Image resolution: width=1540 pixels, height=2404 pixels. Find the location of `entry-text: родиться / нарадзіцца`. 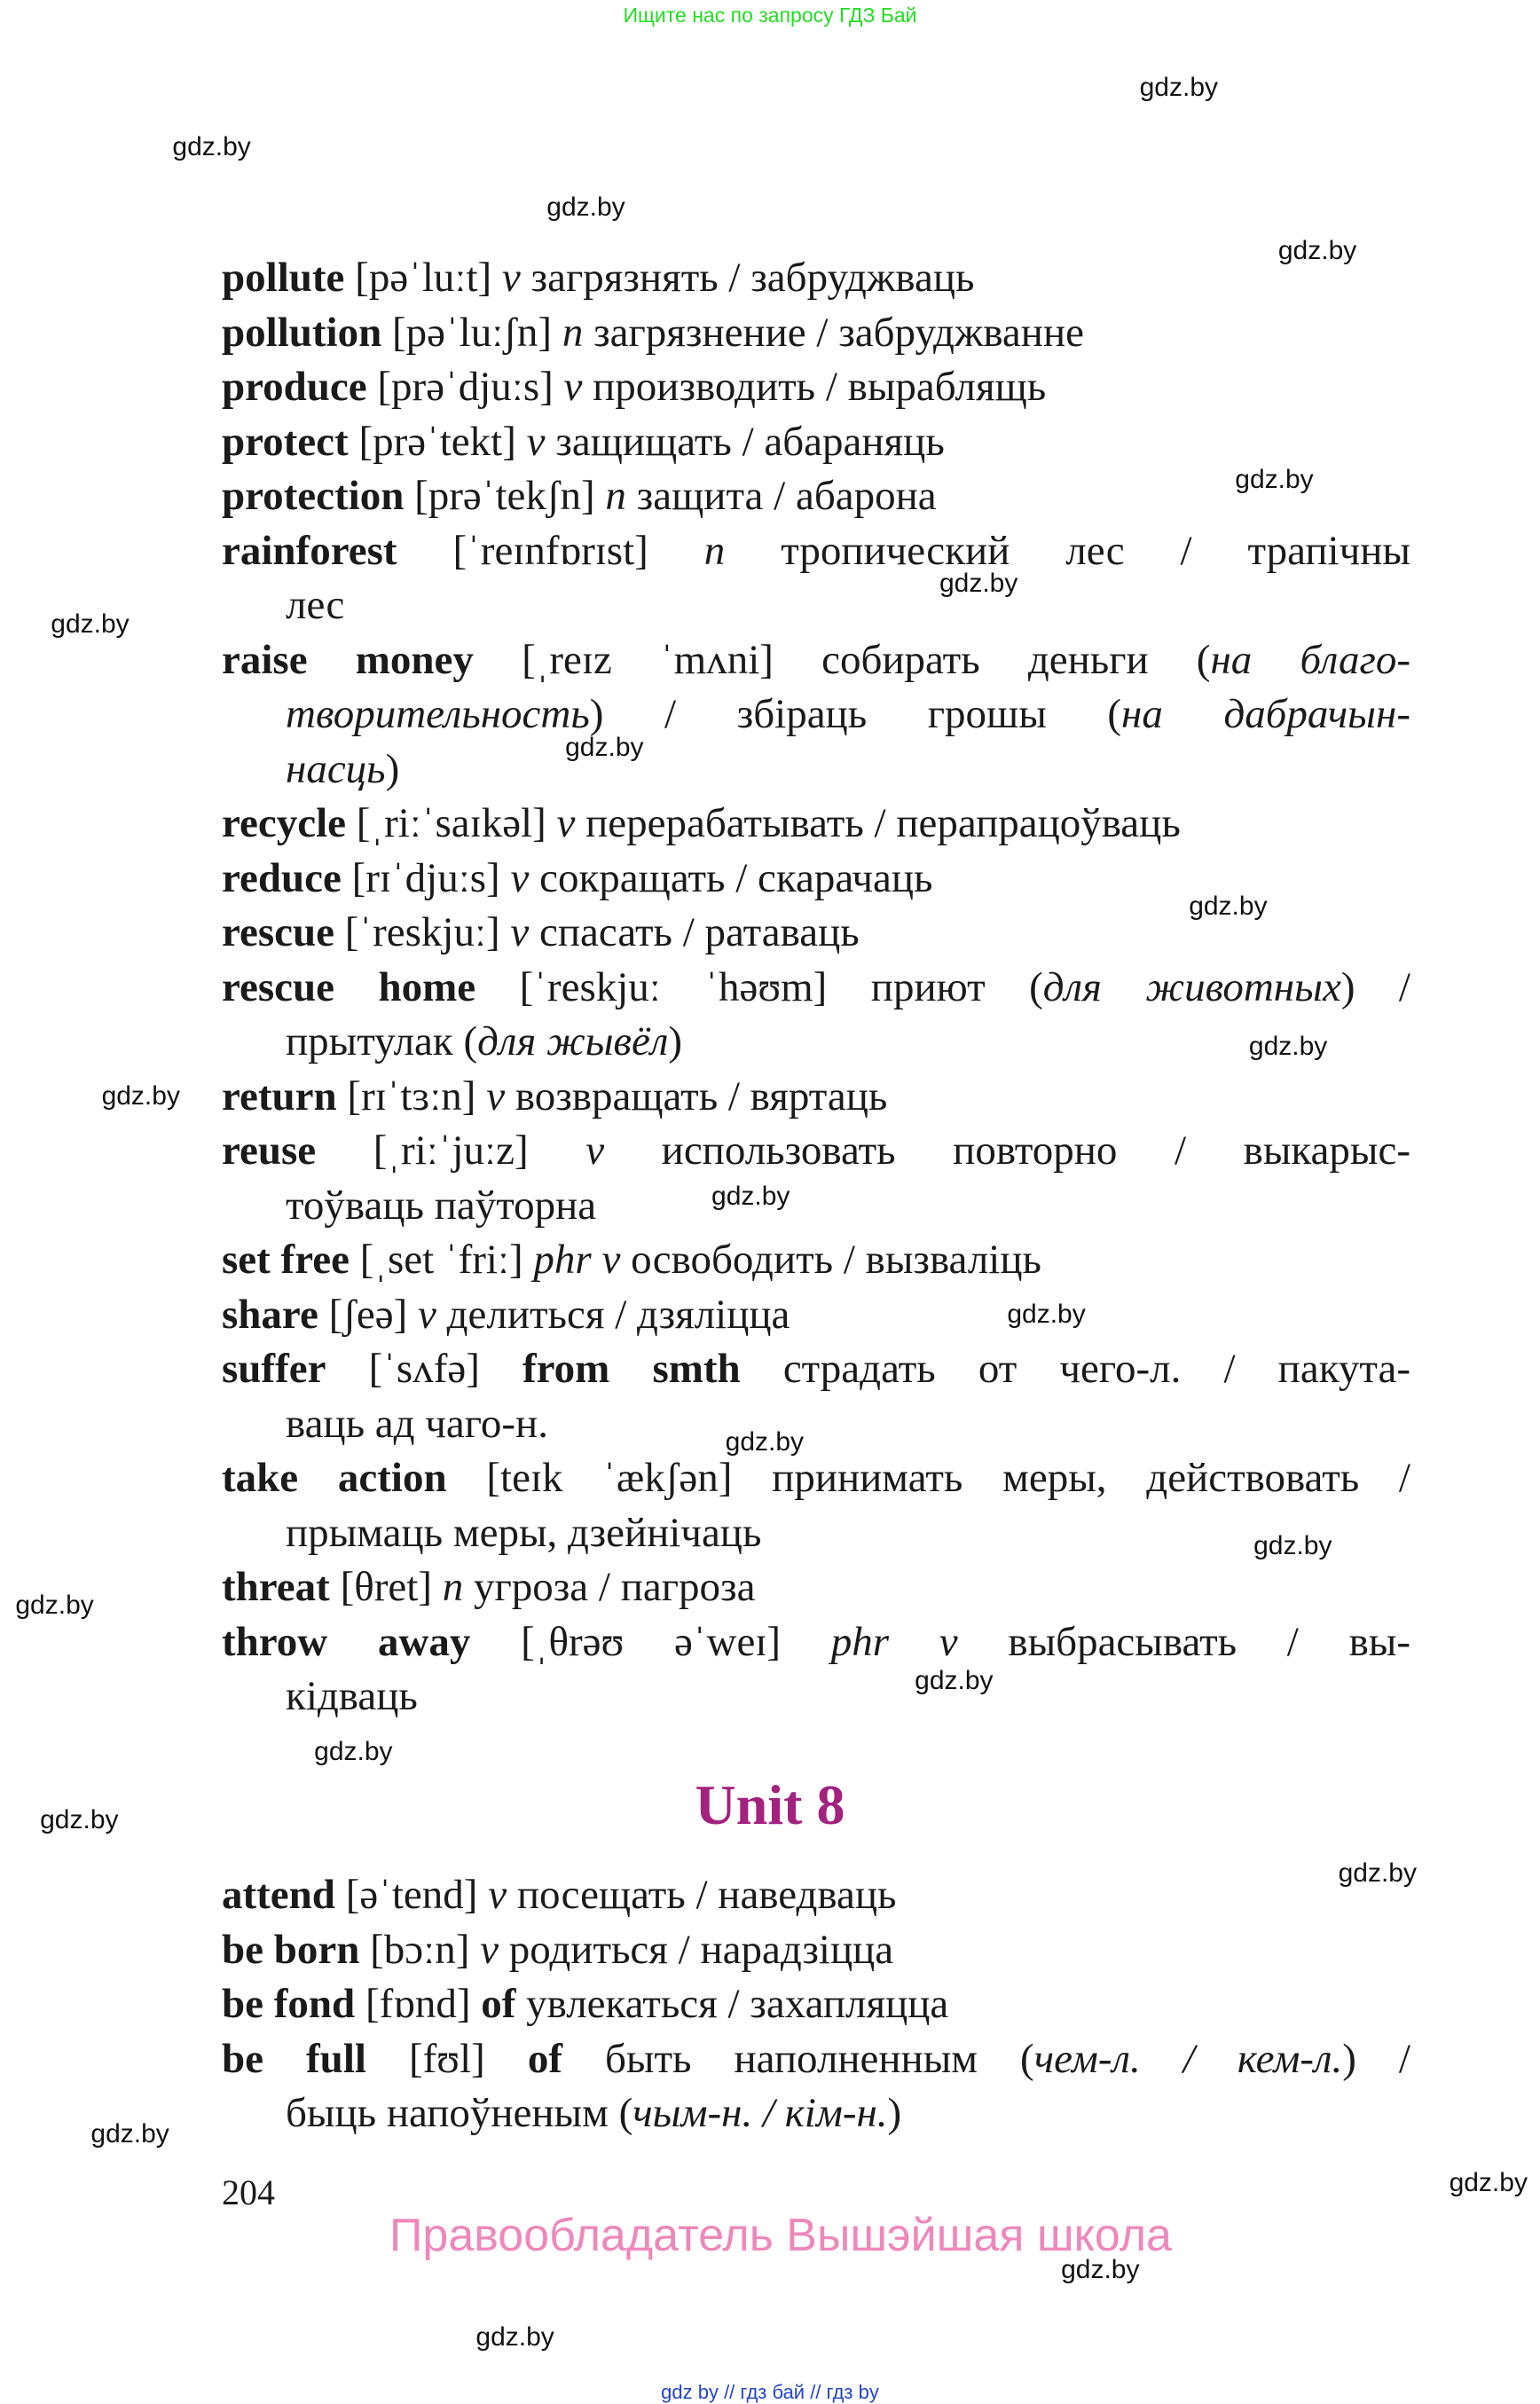

entry-text: родиться / нарадзіцца is located at coordinates (696, 1949).